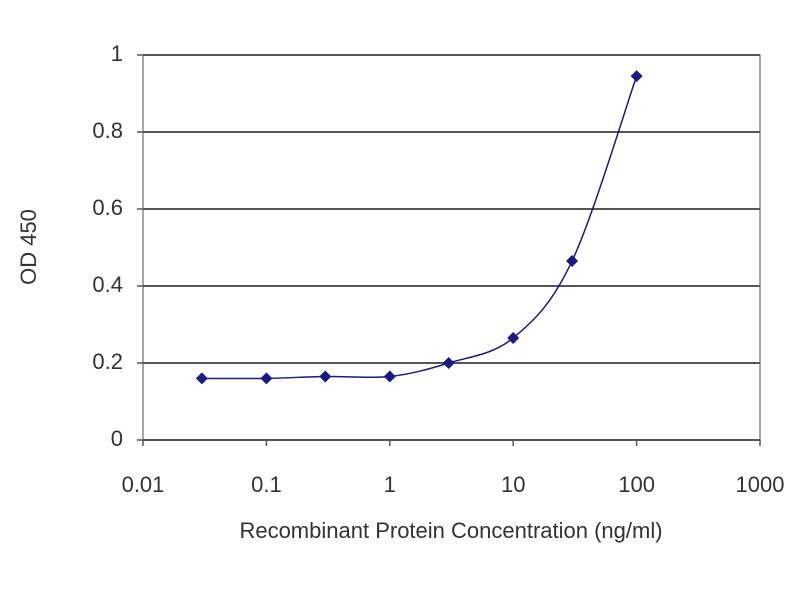  Describe the element at coordinates (390, 484) in the screenshot. I see `x-tick-label: 1` at that location.